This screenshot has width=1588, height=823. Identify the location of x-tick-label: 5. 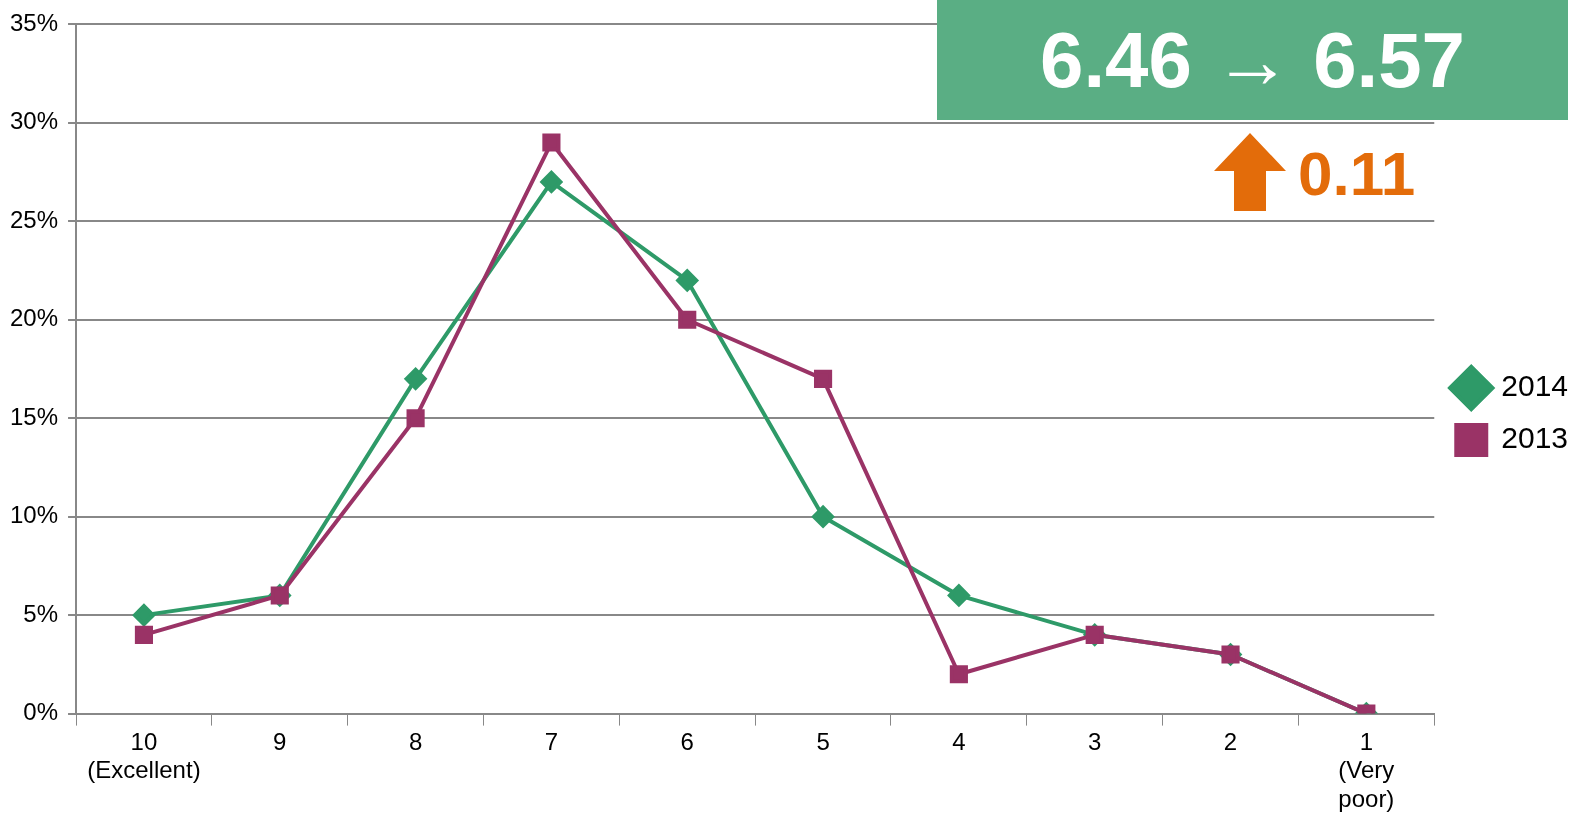
(823, 741).